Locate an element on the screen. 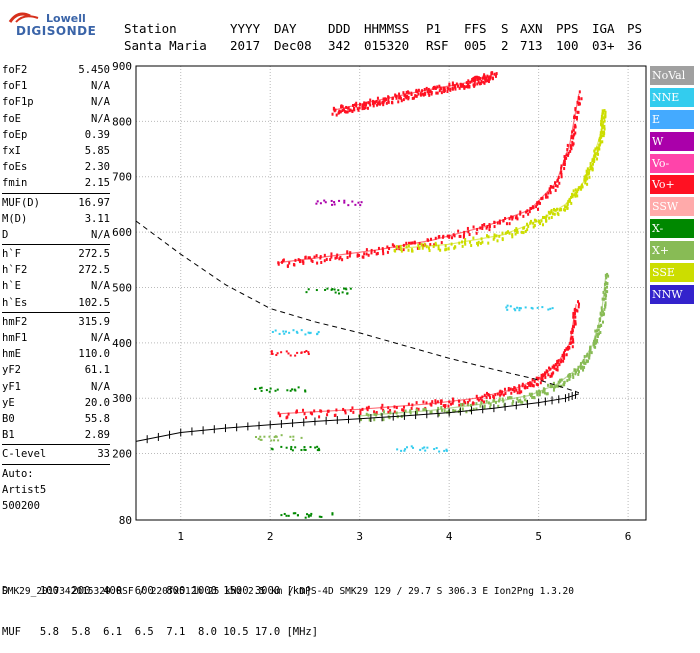  param-value: 61.1 is located at coordinates (97, 370).